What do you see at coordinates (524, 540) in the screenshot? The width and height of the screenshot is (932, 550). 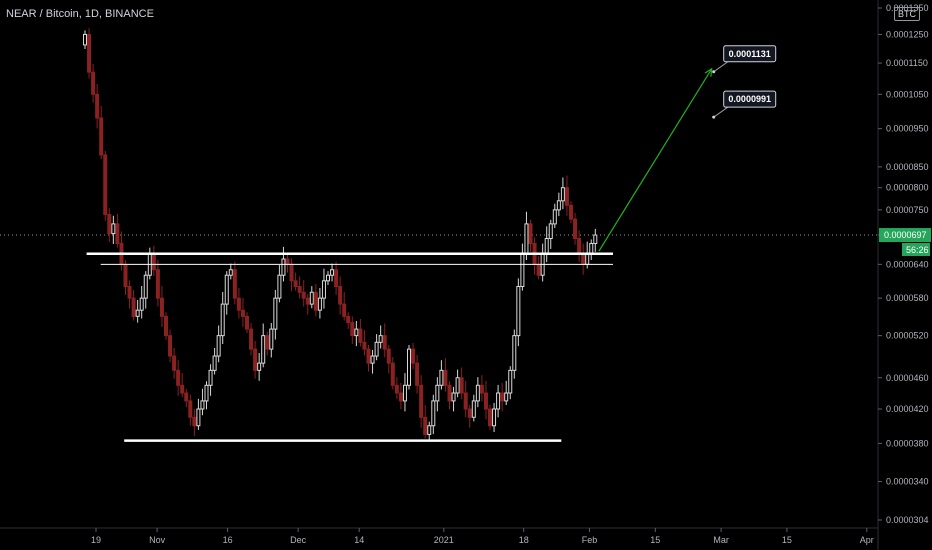 I see `x-tick-label: 18` at bounding box center [524, 540].